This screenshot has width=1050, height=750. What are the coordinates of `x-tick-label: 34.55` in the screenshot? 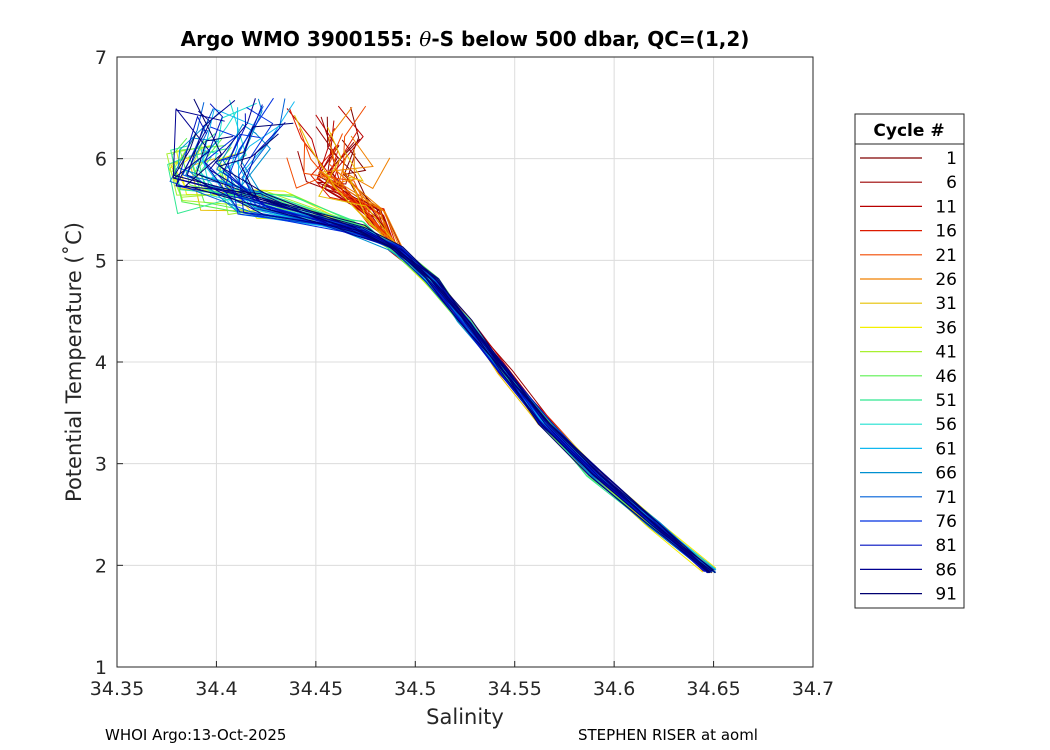 It's located at (515, 689).